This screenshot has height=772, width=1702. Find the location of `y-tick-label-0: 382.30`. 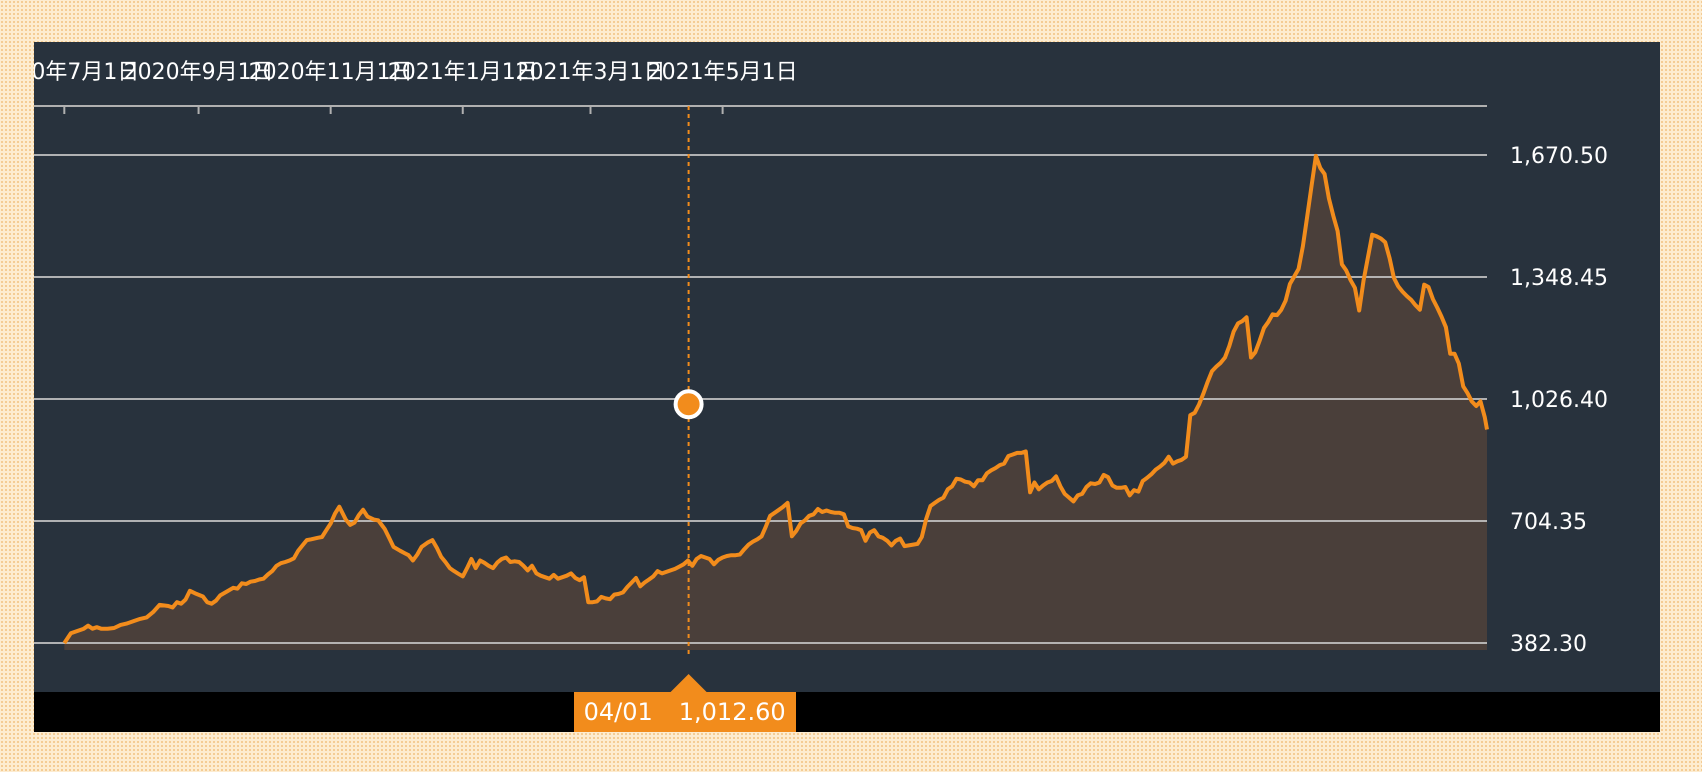

y-tick-label-0: 382.30 is located at coordinates (1548, 644).